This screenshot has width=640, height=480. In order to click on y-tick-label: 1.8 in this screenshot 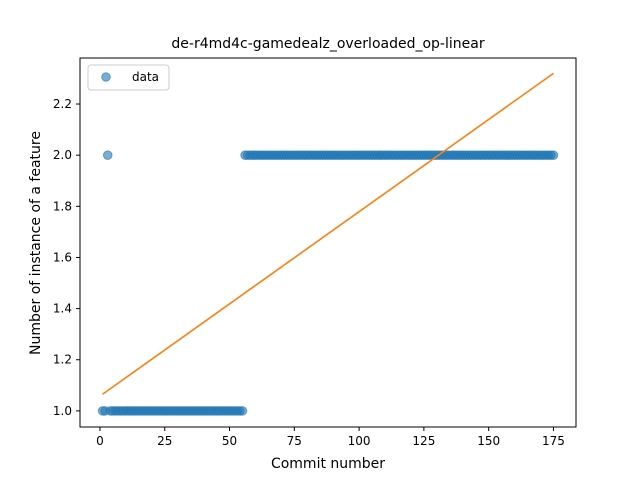, I will do `click(62, 206)`.